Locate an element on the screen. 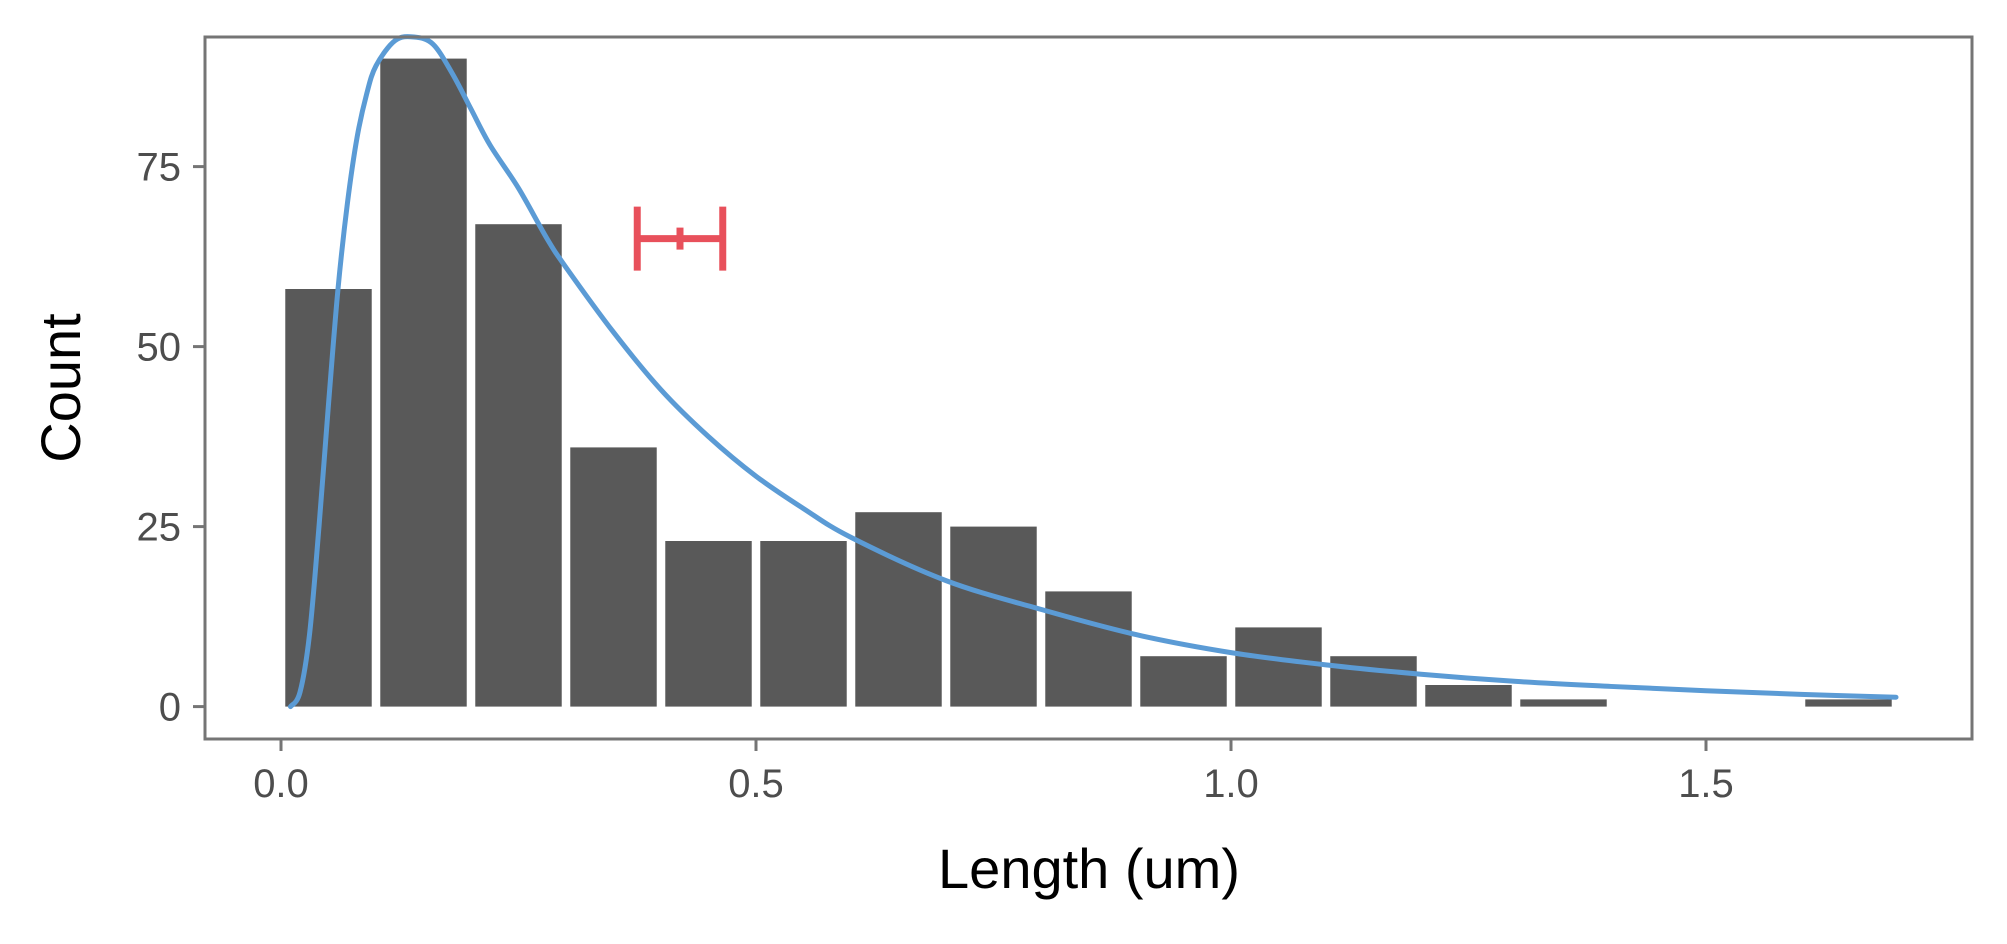 The width and height of the screenshot is (2007, 944). y-tick-label: 50 is located at coordinates (159, 348).